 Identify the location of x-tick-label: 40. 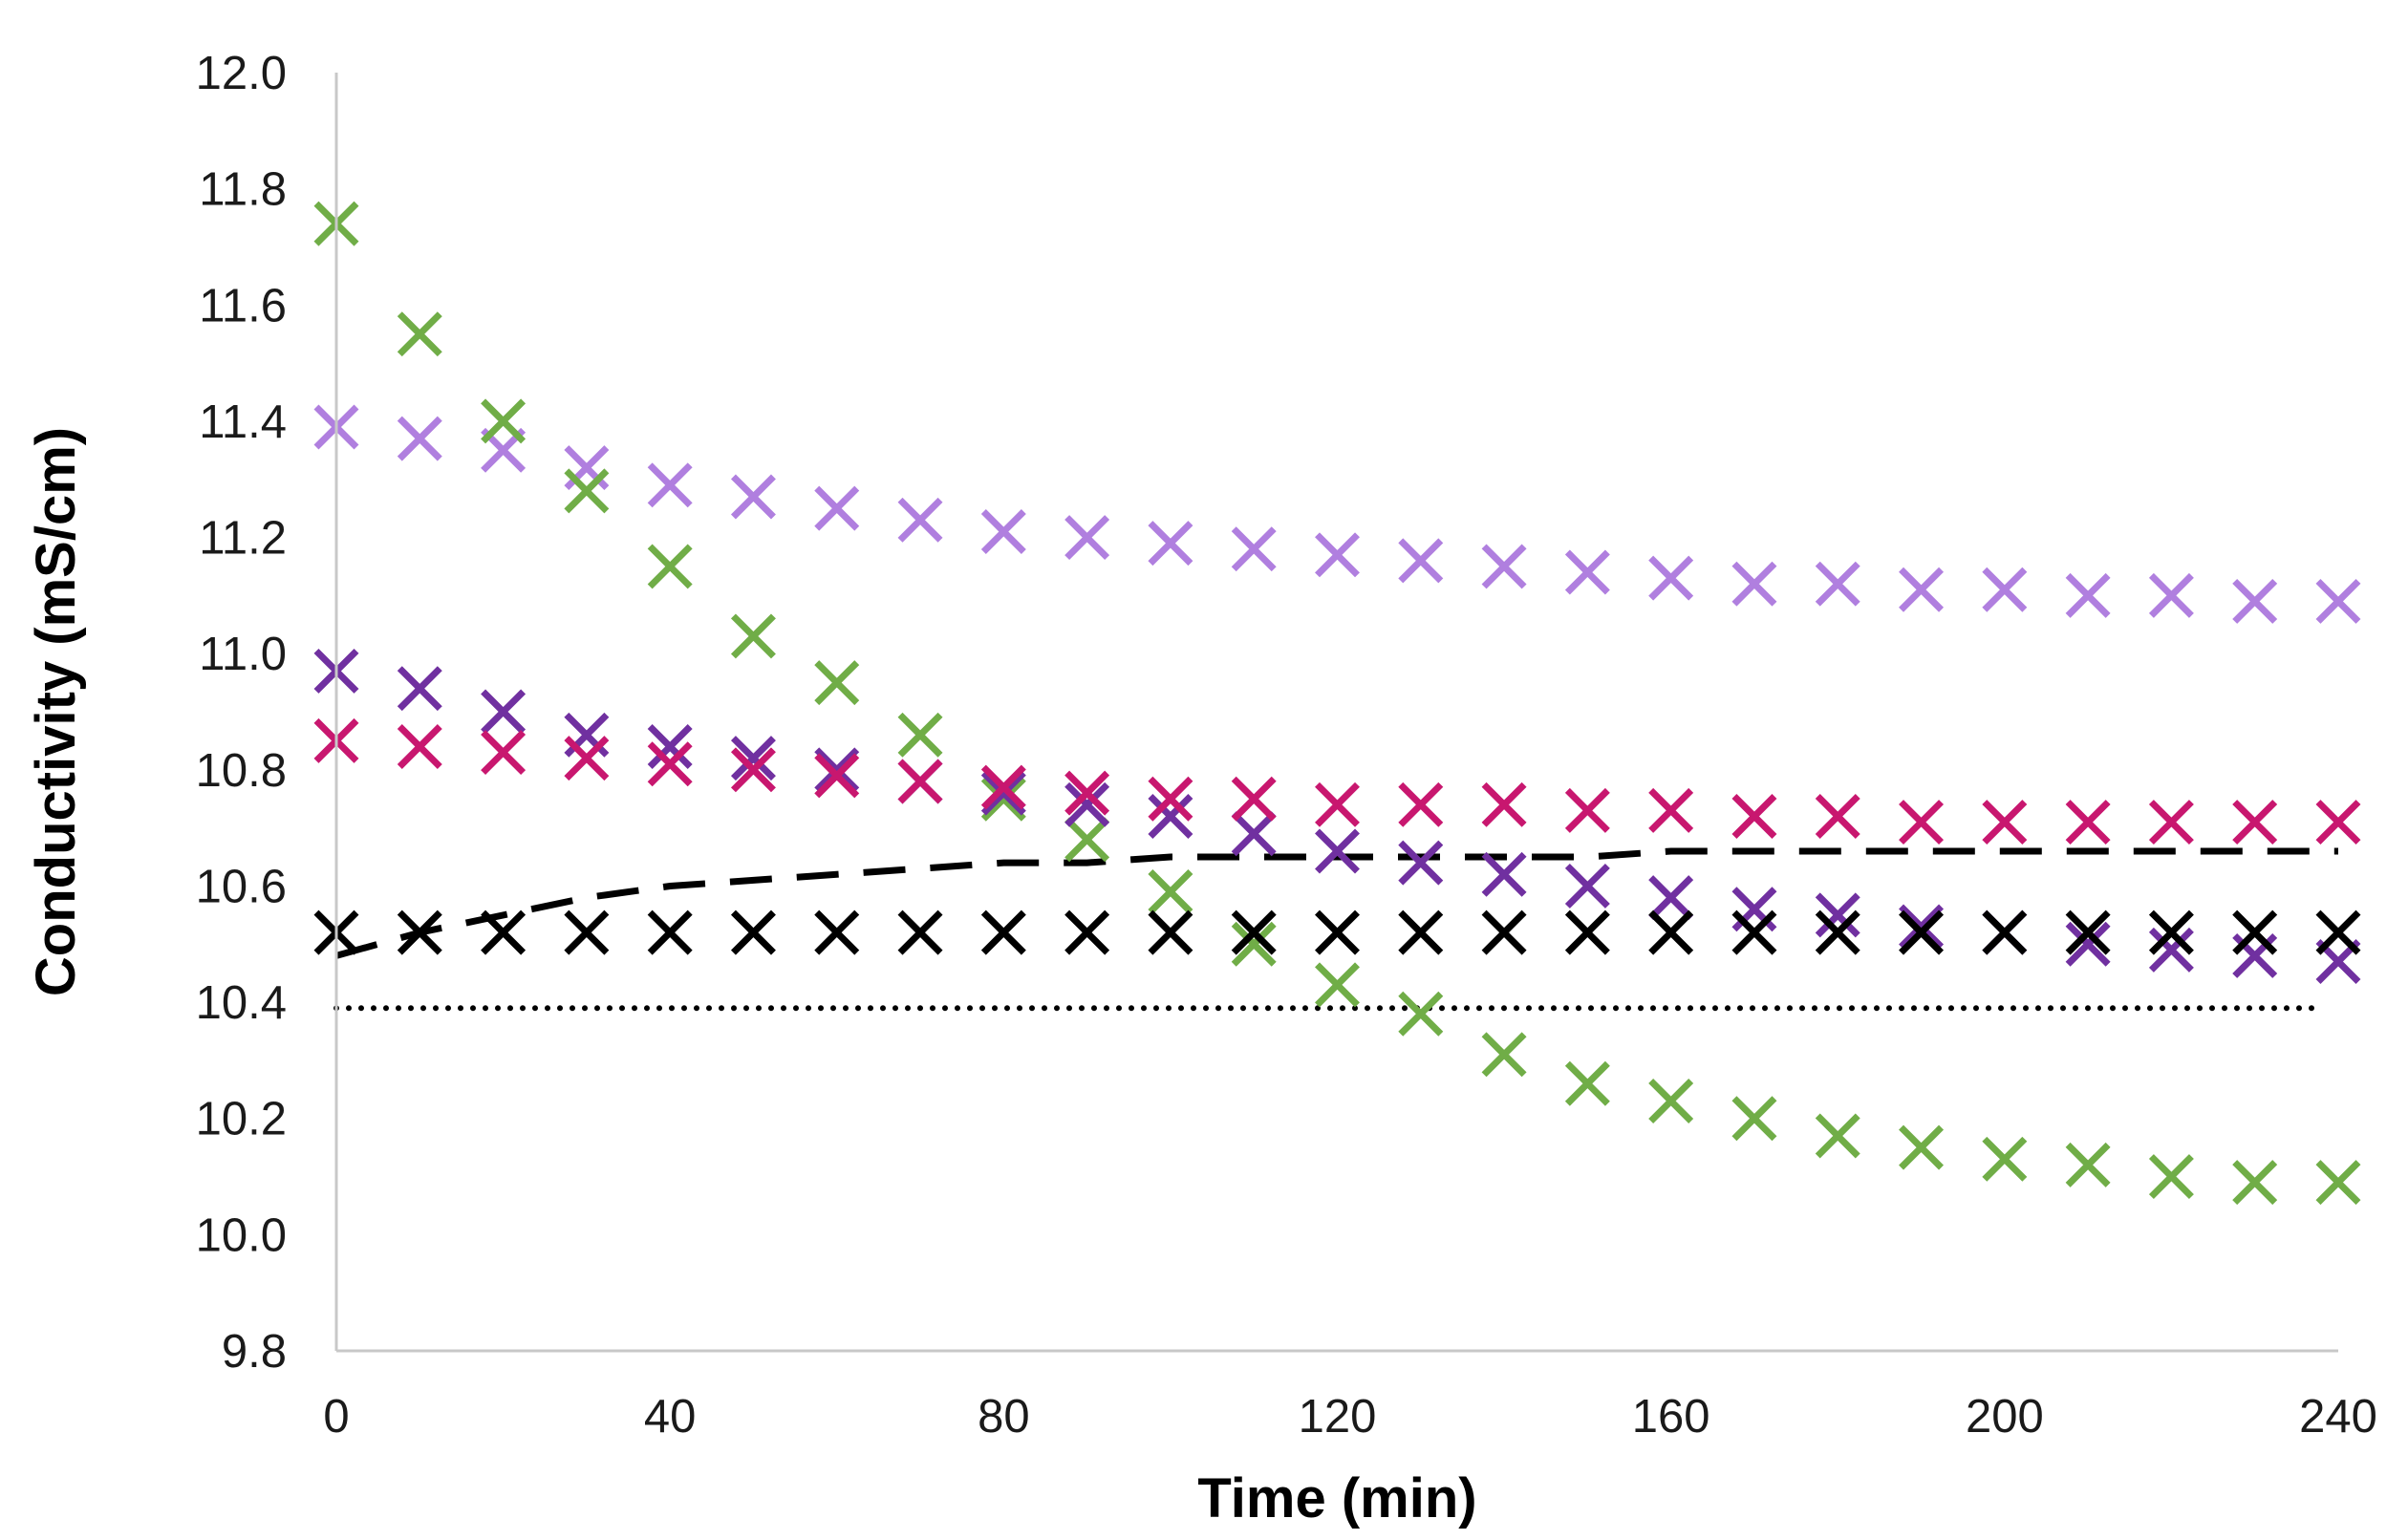
(671, 1417).